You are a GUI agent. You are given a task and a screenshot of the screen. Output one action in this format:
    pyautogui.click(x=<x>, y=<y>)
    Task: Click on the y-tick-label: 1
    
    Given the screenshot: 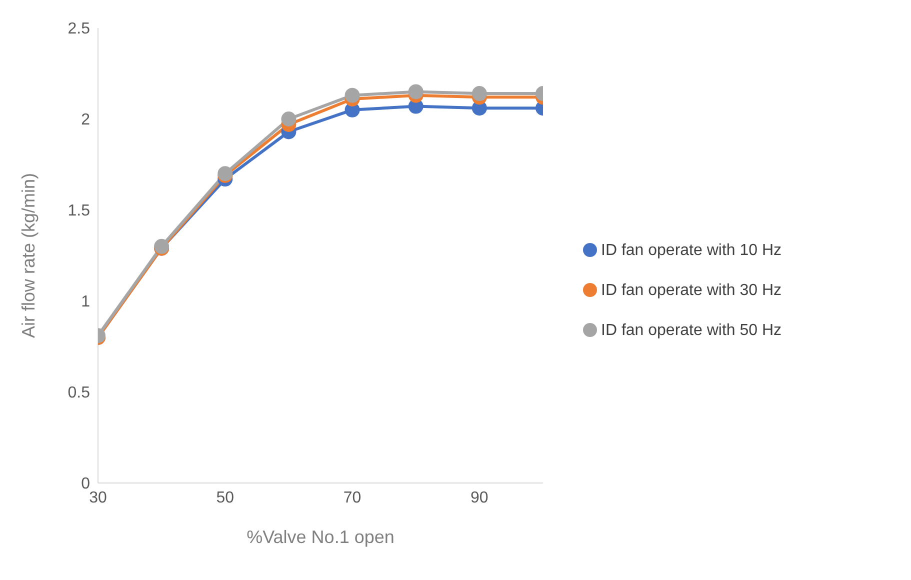 What is the action you would take?
    pyautogui.click(x=85, y=302)
    